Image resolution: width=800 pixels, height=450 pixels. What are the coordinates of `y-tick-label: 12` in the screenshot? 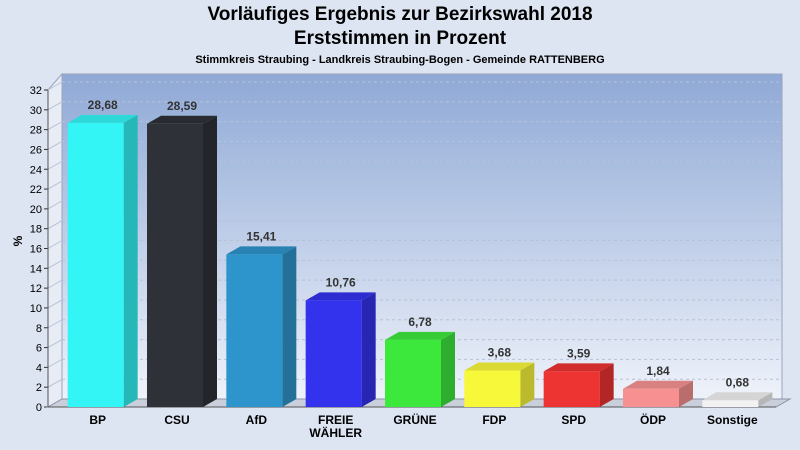 It's located at (36, 289).